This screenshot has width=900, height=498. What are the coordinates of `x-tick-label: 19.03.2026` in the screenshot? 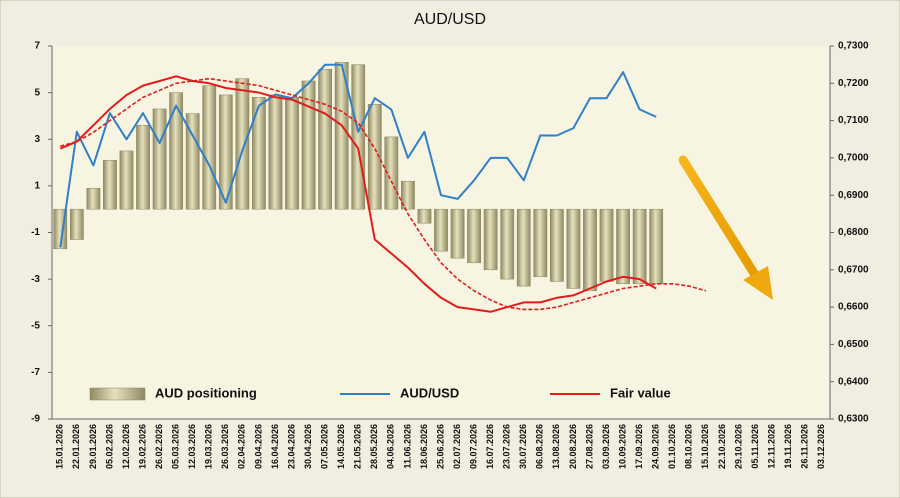 It's located at (209, 446).